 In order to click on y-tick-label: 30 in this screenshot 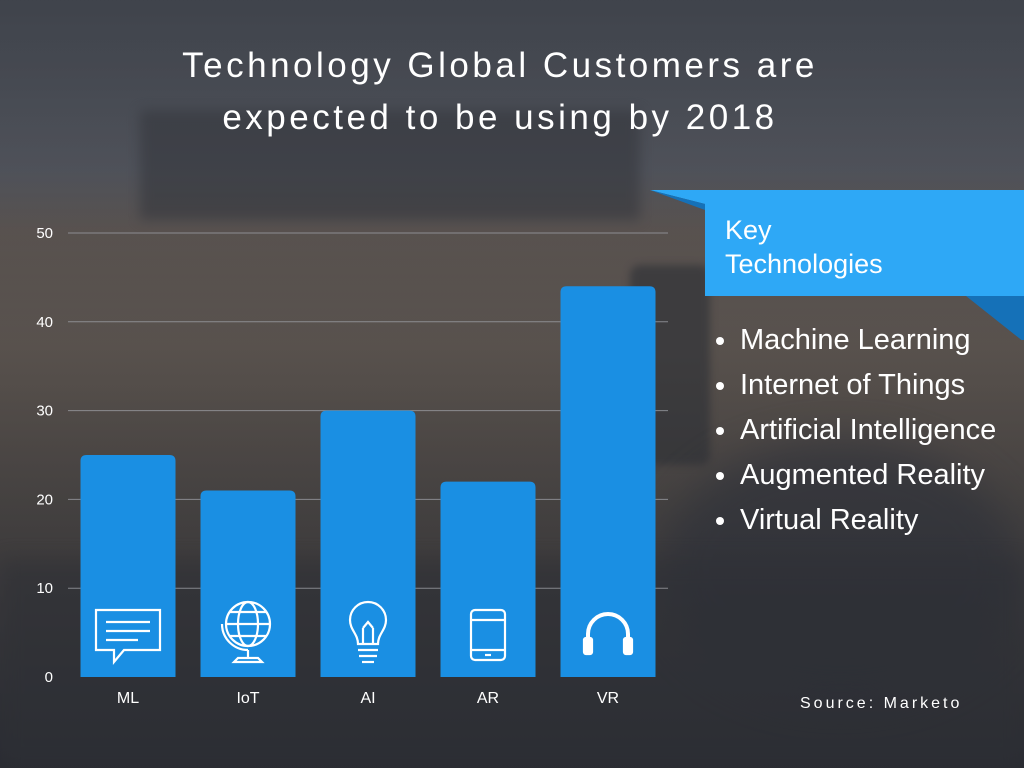, I will do `click(44, 411)`.